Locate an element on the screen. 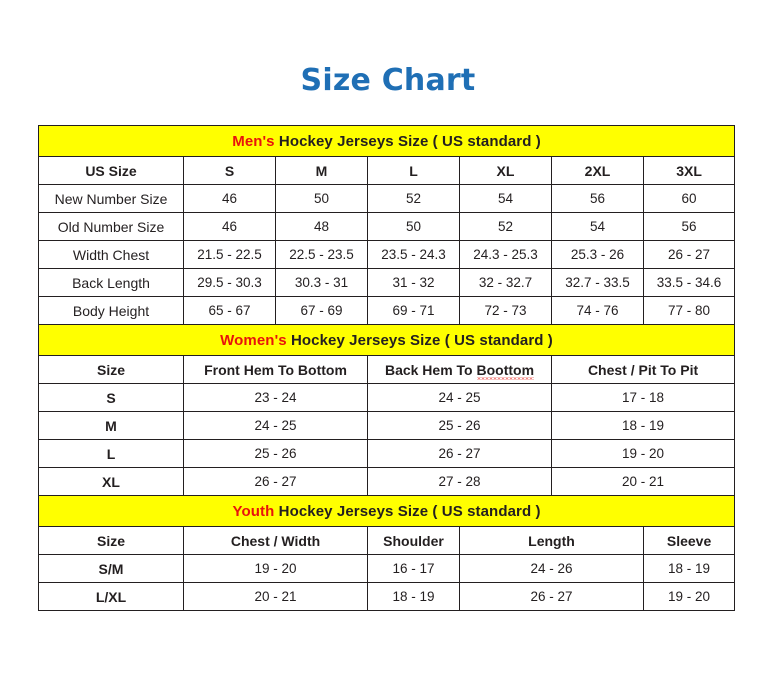 The width and height of the screenshot is (776, 692). cell-mens-3-1: 30.3 - 31 is located at coordinates (321, 282).